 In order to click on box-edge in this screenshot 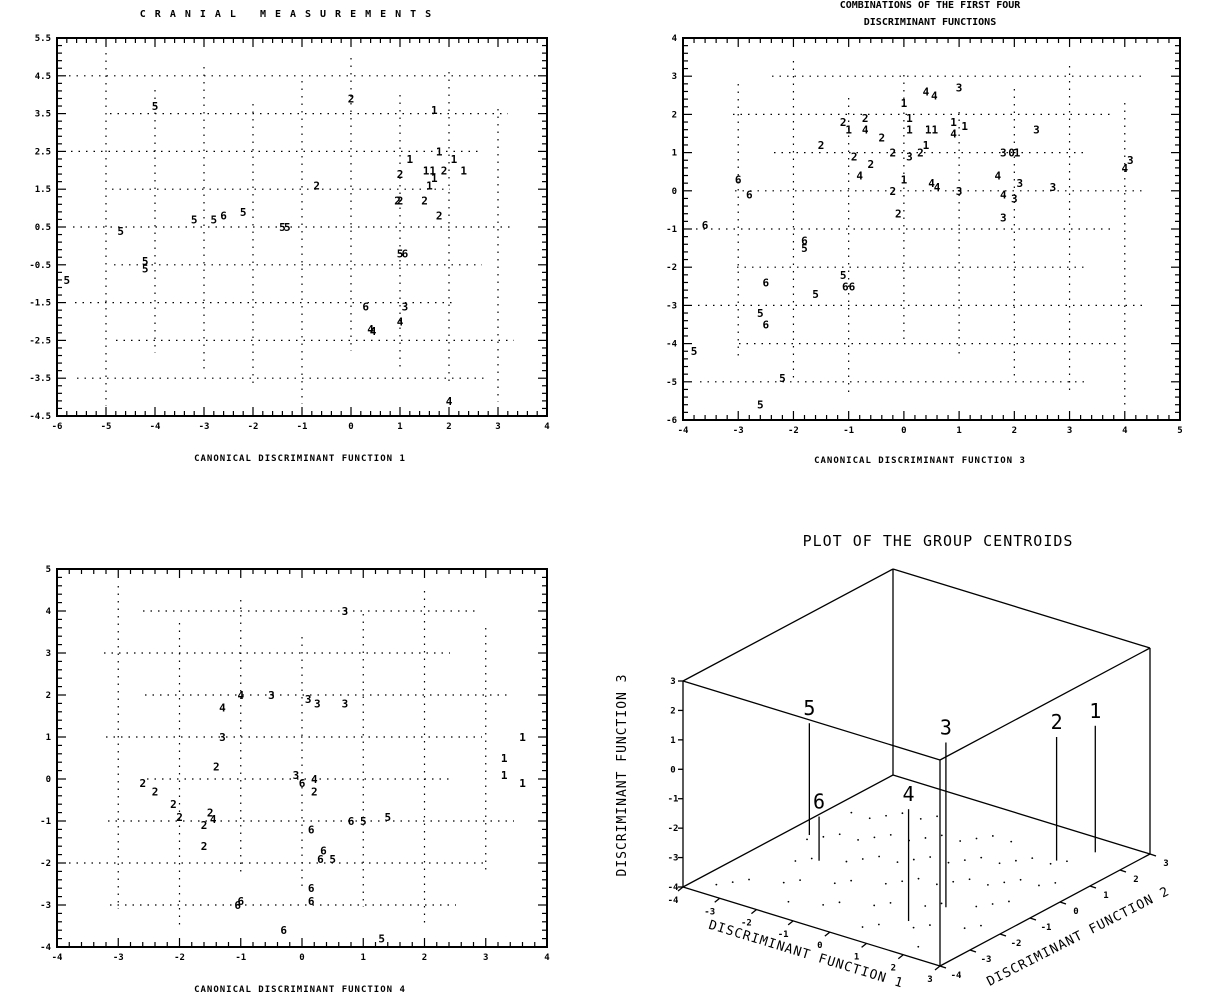, I will do `click(811, 720)`.